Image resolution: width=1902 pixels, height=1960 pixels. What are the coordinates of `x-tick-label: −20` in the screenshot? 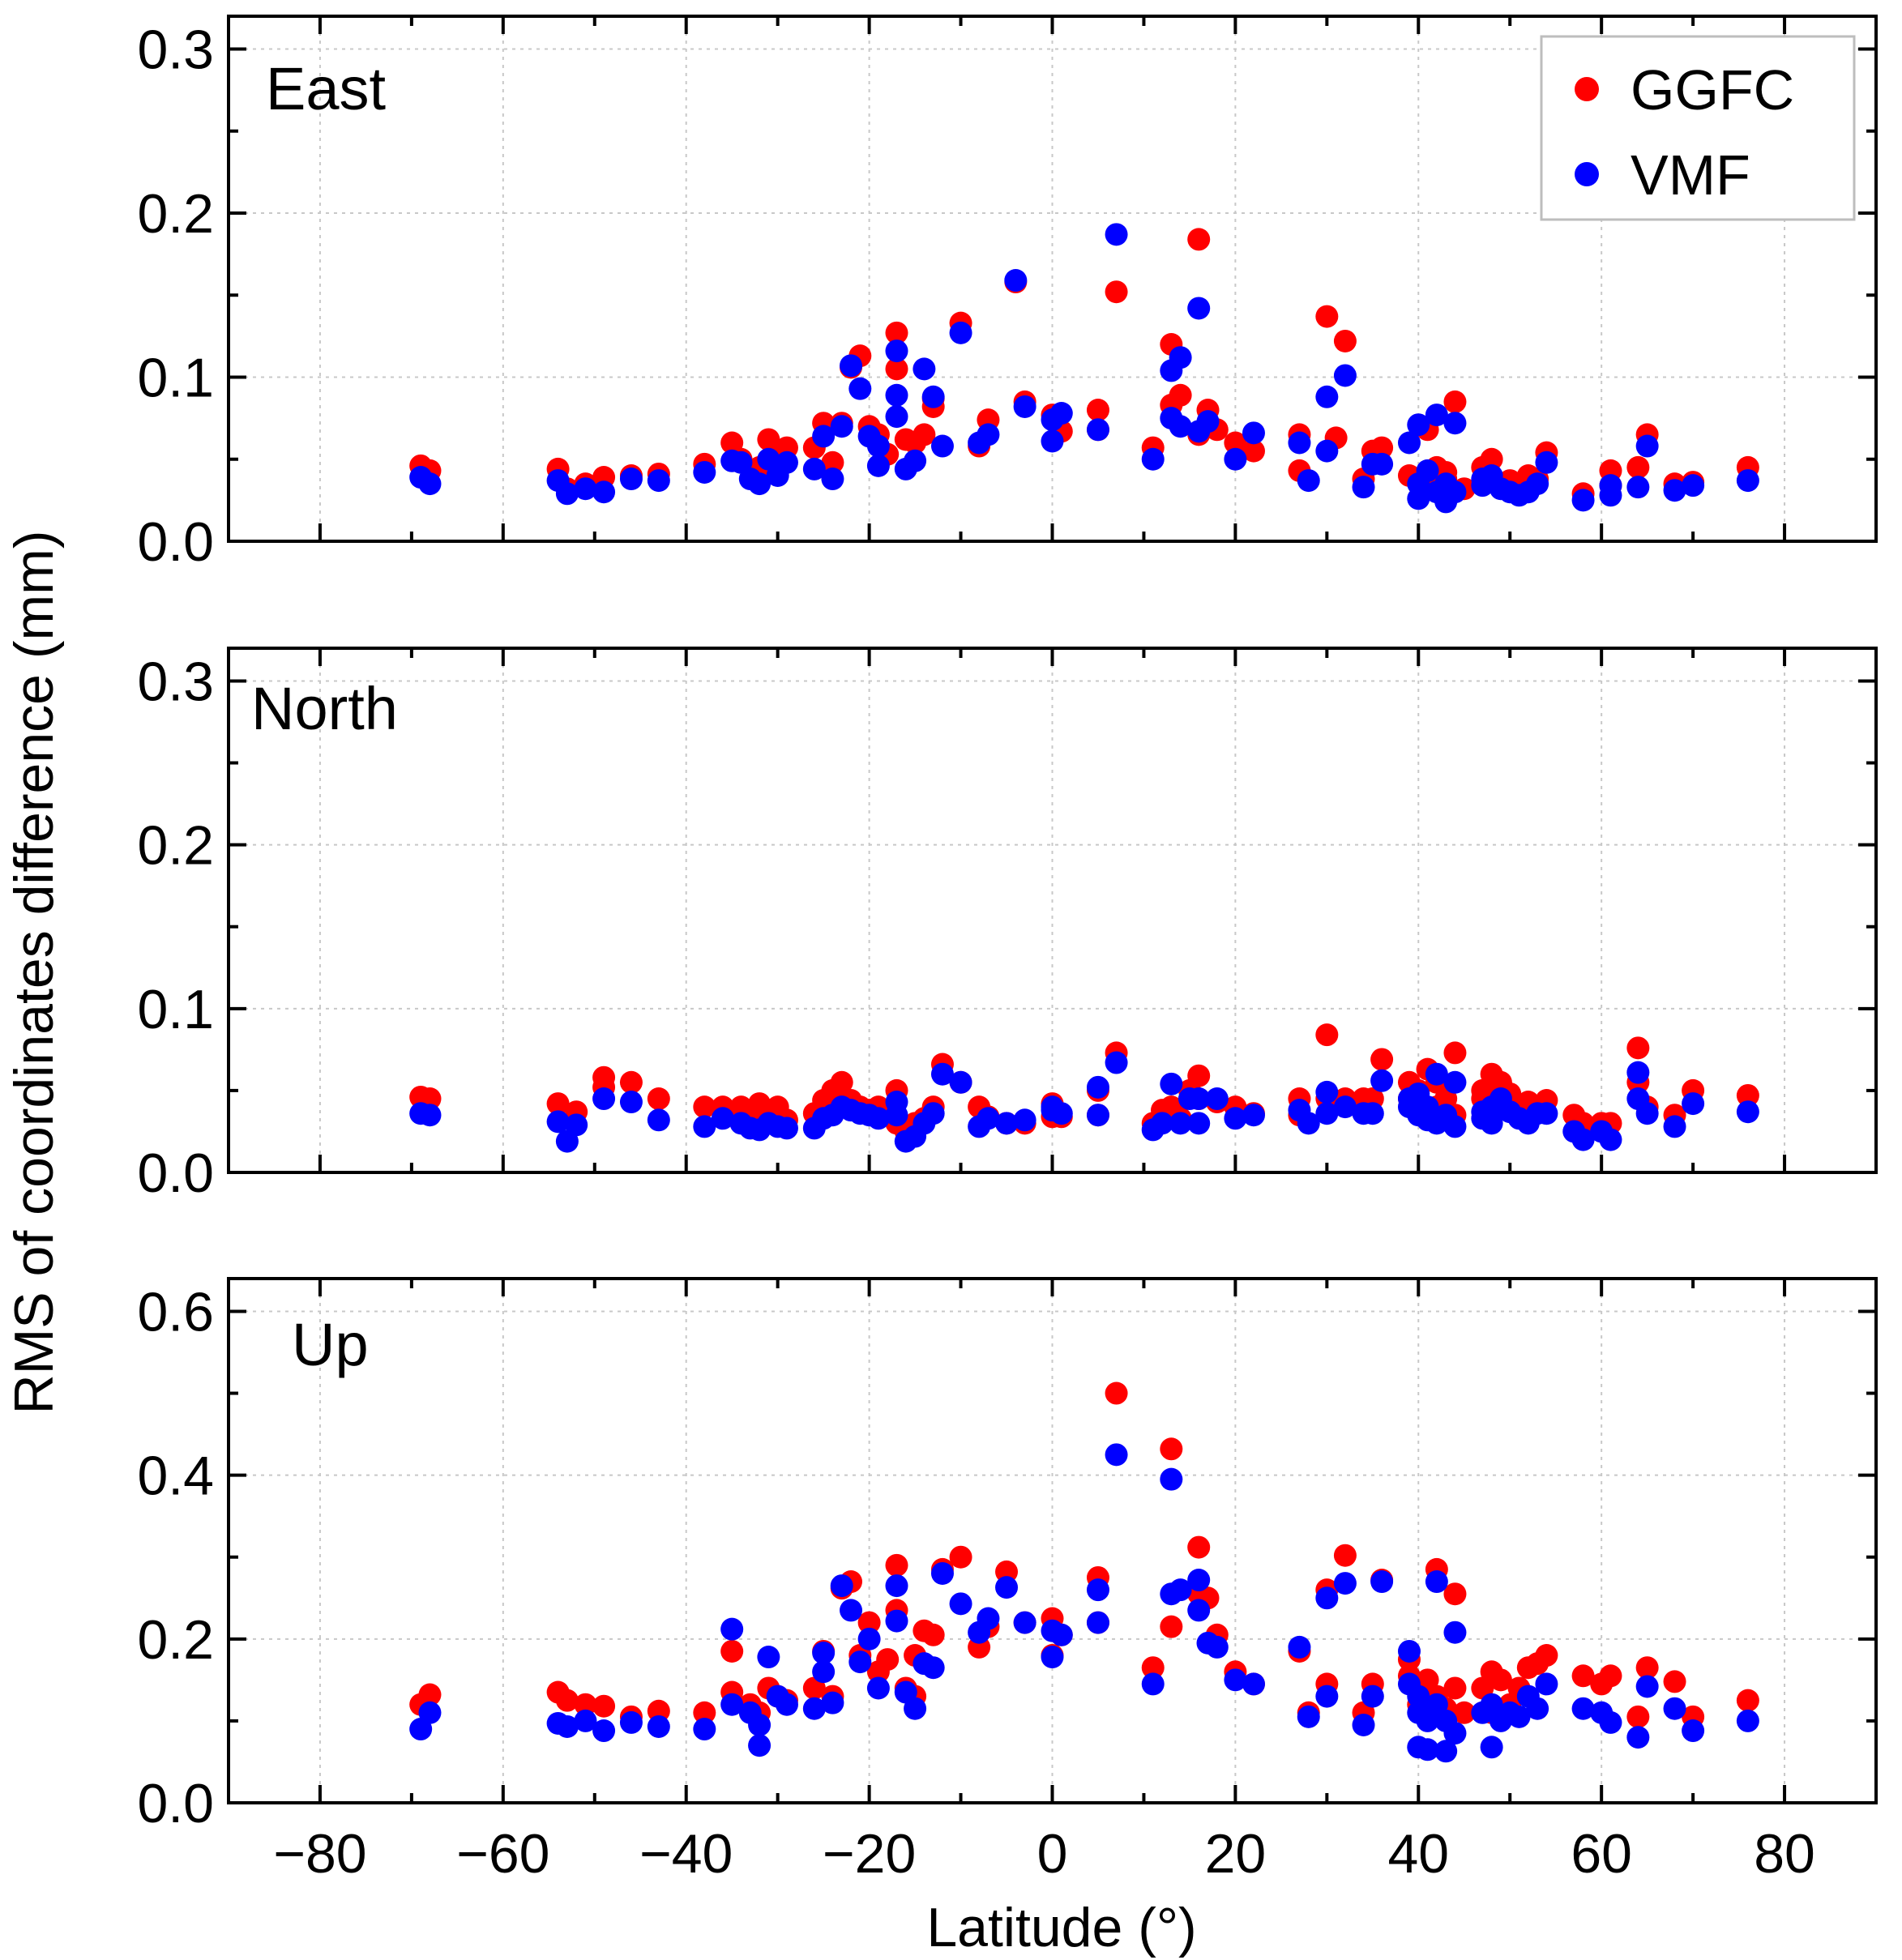 It's located at (869, 1854).